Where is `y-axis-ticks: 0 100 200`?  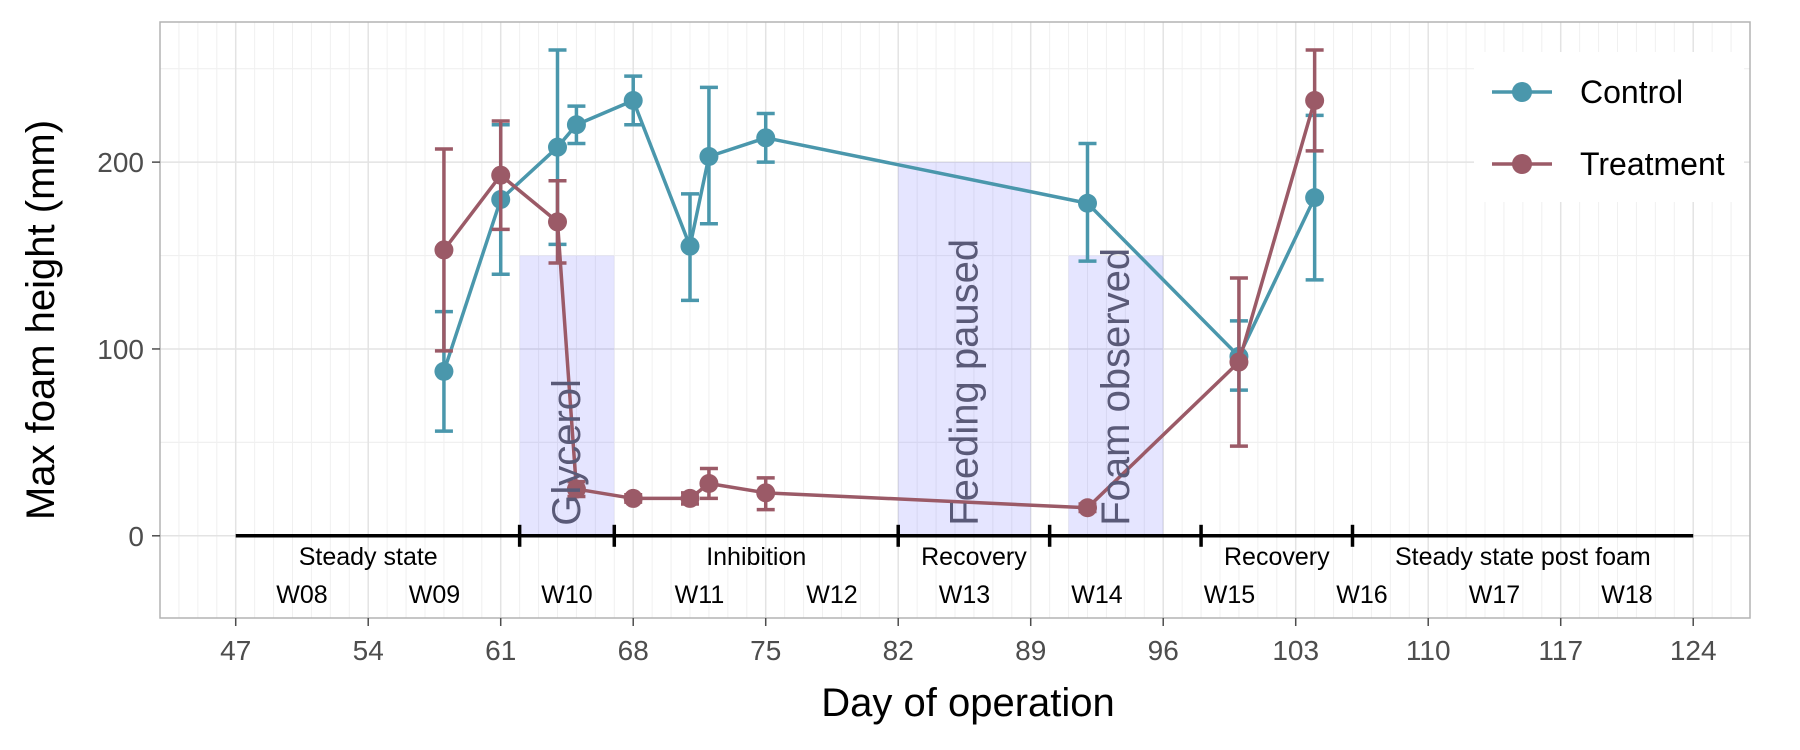
y-axis-ticks: 0 100 200 is located at coordinates (128, 349).